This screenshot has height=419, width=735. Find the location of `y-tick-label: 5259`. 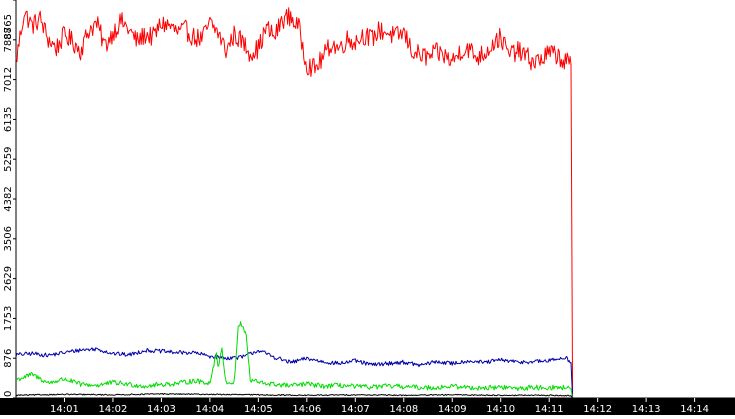

y-tick-label: 5259 is located at coordinates (8, 158).